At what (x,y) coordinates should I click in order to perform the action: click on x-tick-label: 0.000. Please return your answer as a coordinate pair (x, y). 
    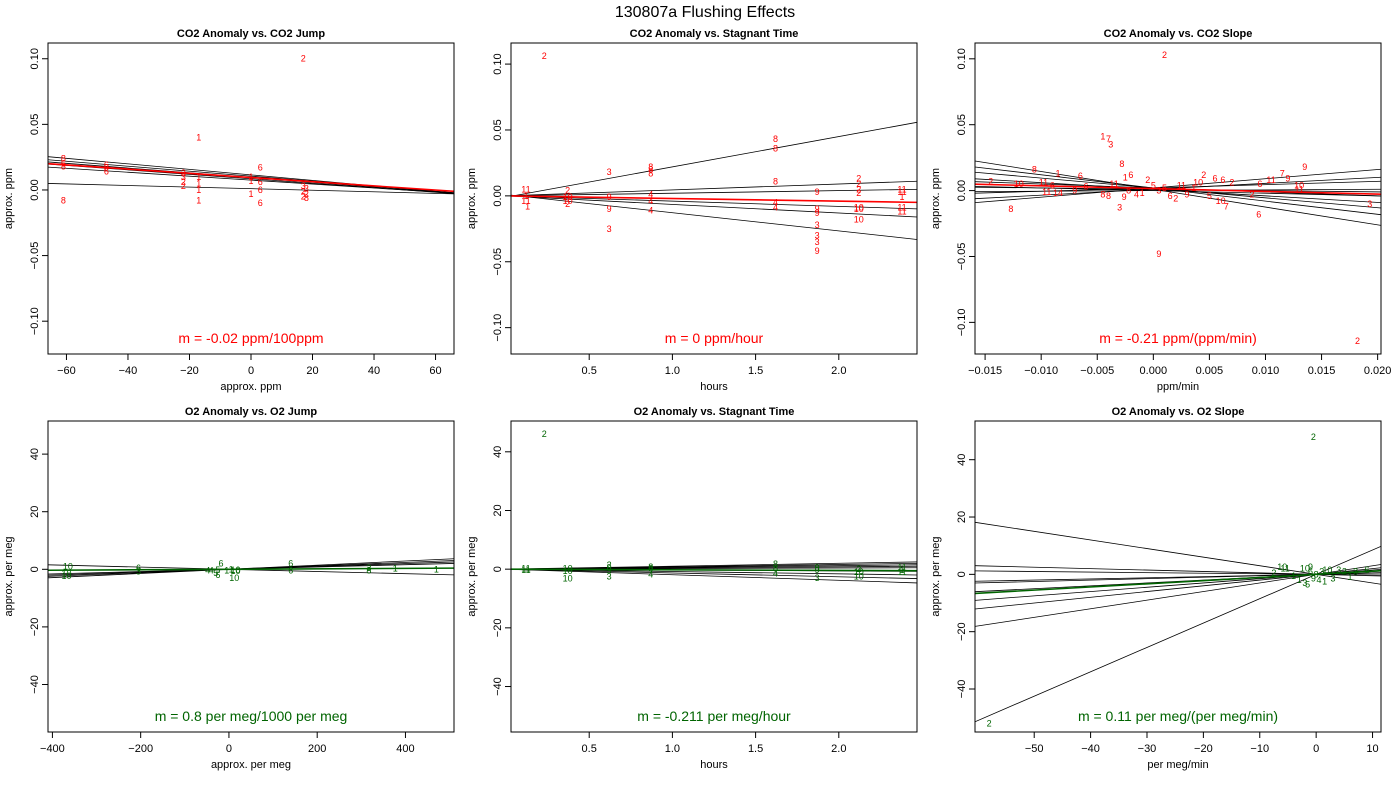
    Looking at the image, I should click on (1154, 371).